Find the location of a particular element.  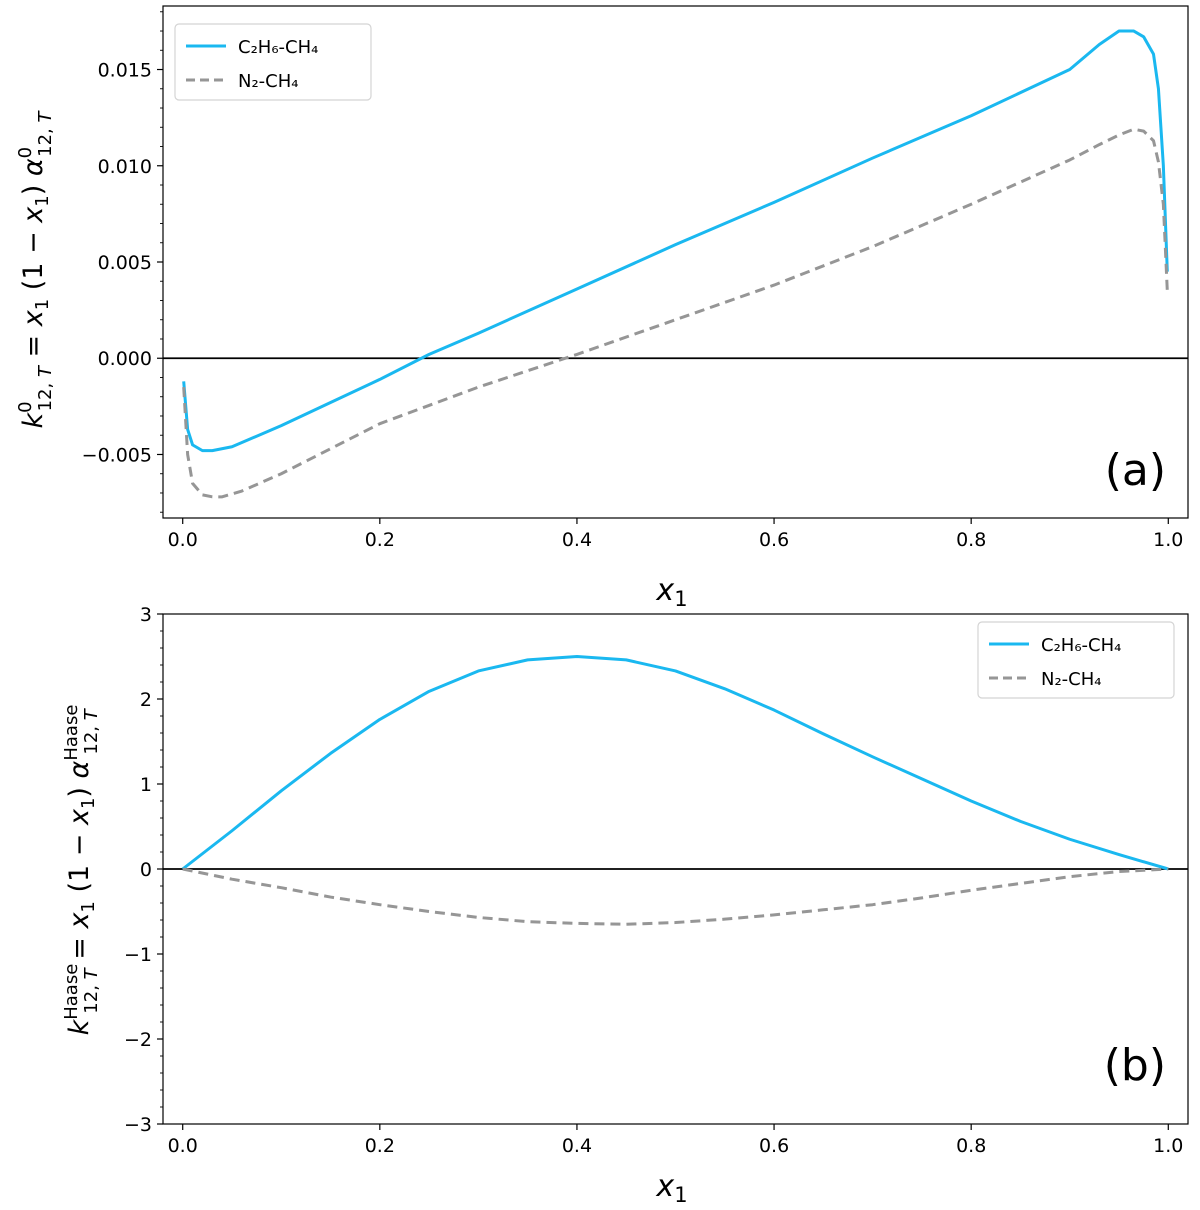

panel-a-legend-box is located at coordinates (273, 62).